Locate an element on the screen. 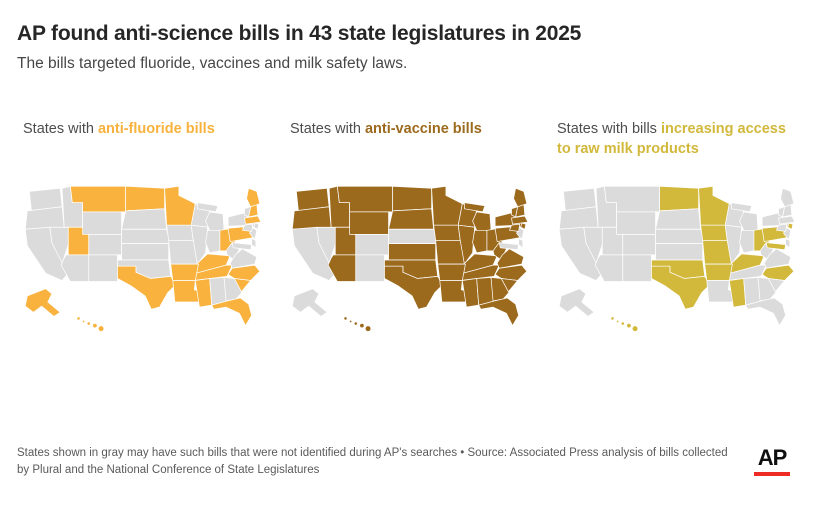 This screenshot has height=507, width=813. map-label-prefix: States with is located at coordinates (60, 129).